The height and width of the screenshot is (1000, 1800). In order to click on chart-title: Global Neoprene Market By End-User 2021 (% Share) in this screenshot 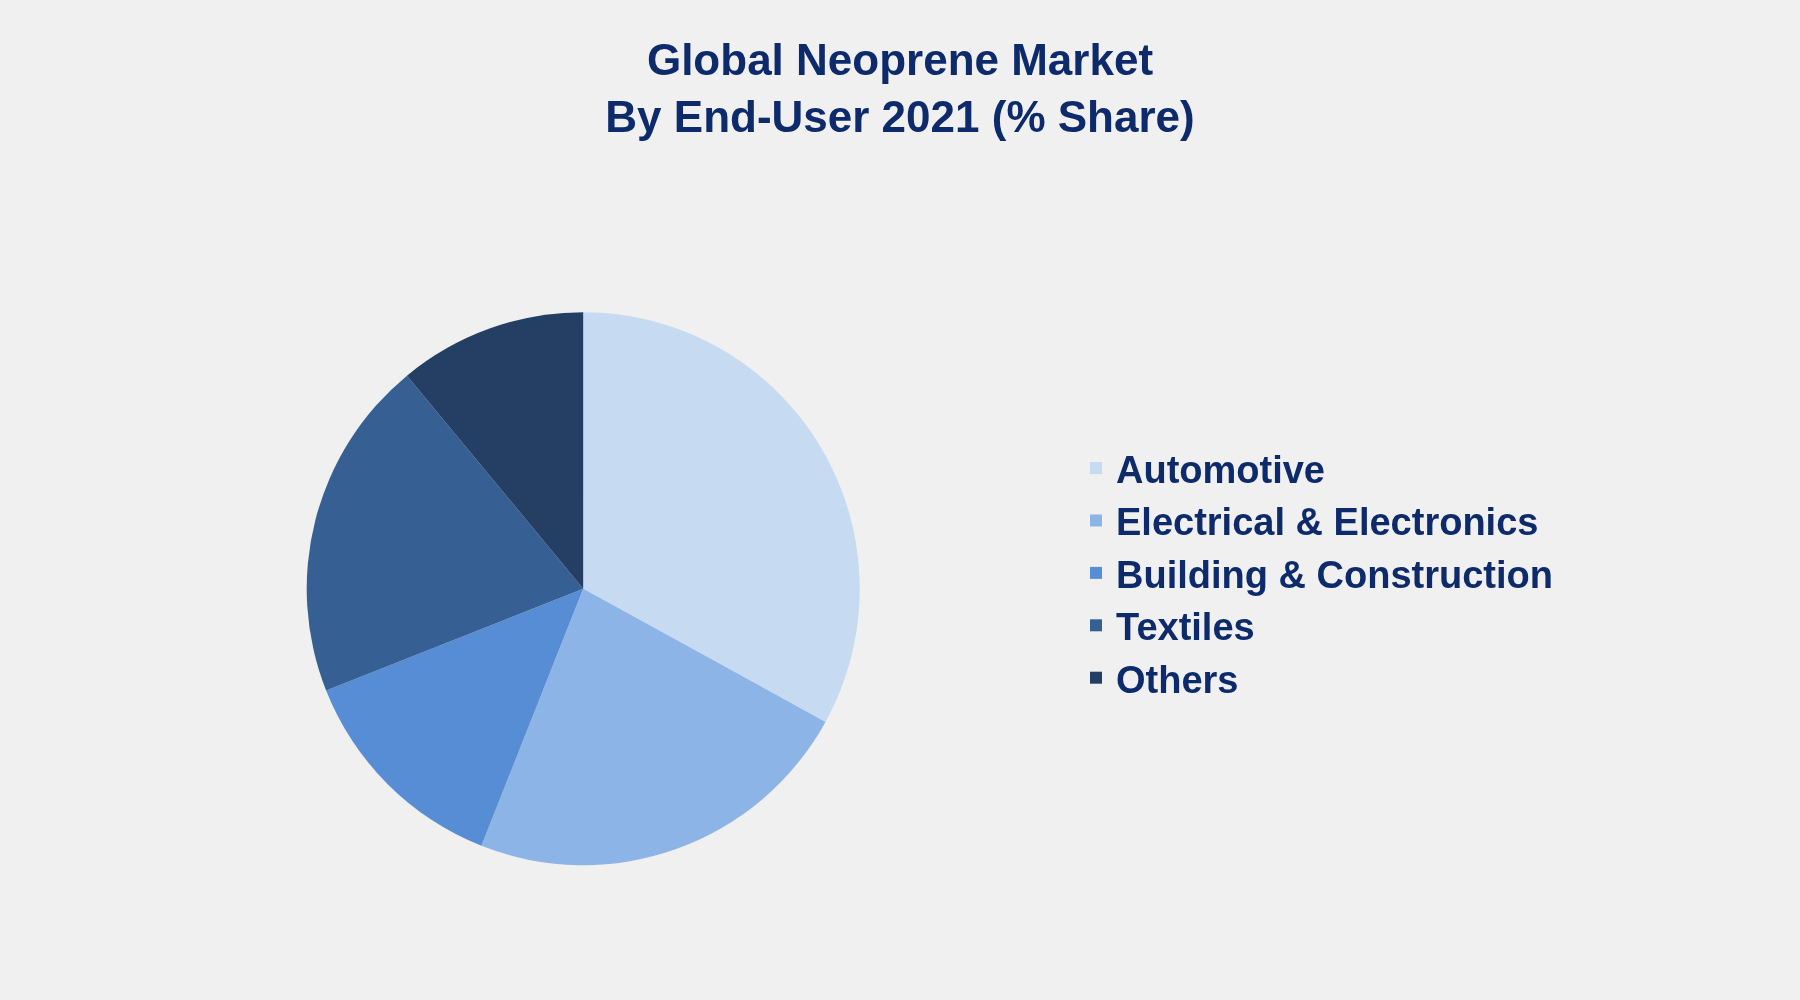, I will do `click(900, 88)`.